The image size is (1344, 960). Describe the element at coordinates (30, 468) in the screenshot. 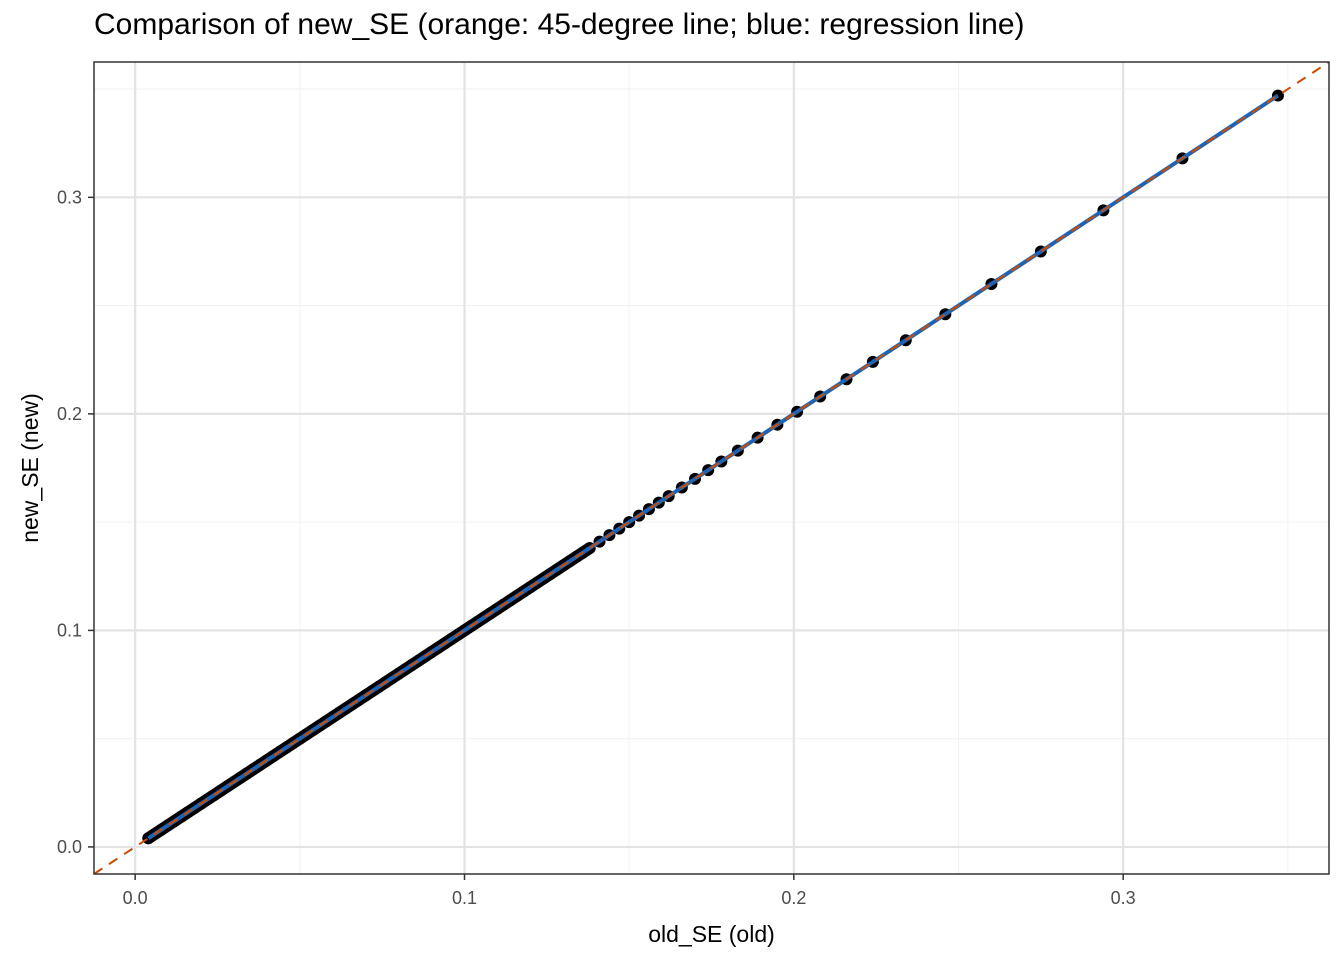

I see `y-axis-title: new_SE (new)` at that location.